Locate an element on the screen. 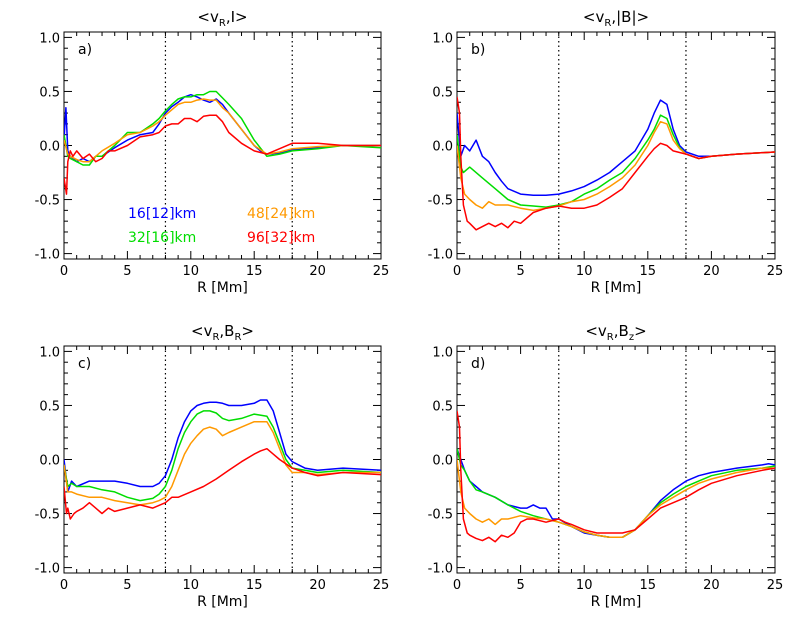 This screenshot has height=629, width=786. panel-title: <vR,Bz> is located at coordinates (615, 332).